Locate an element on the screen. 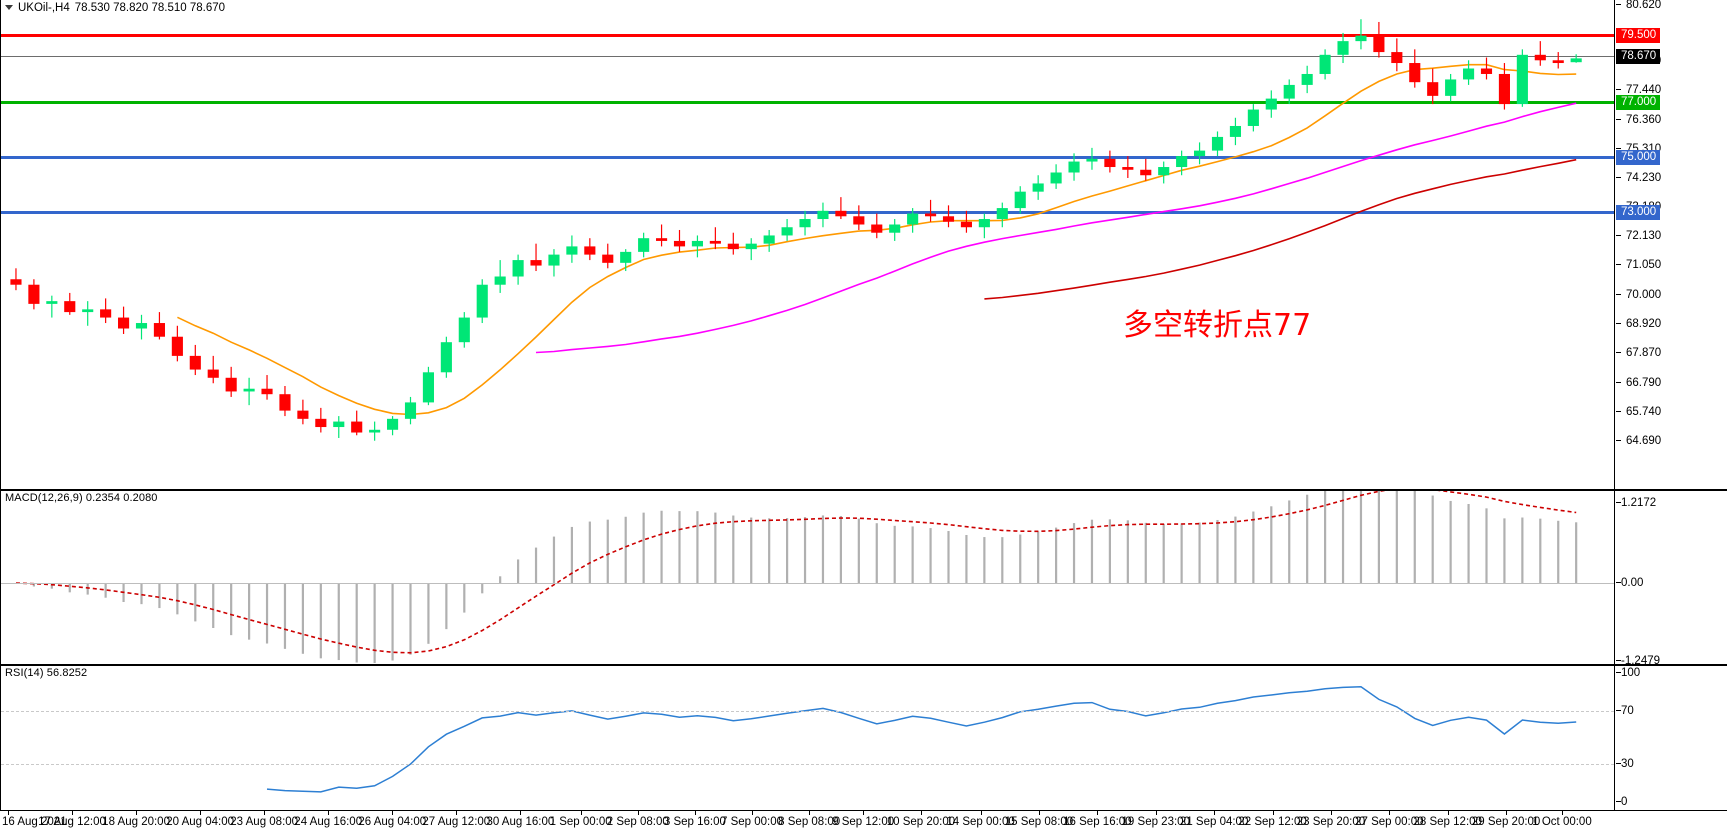 Image resolution: width=1727 pixels, height=837 pixels. macd-panel-left-border is located at coordinates (0, 577).